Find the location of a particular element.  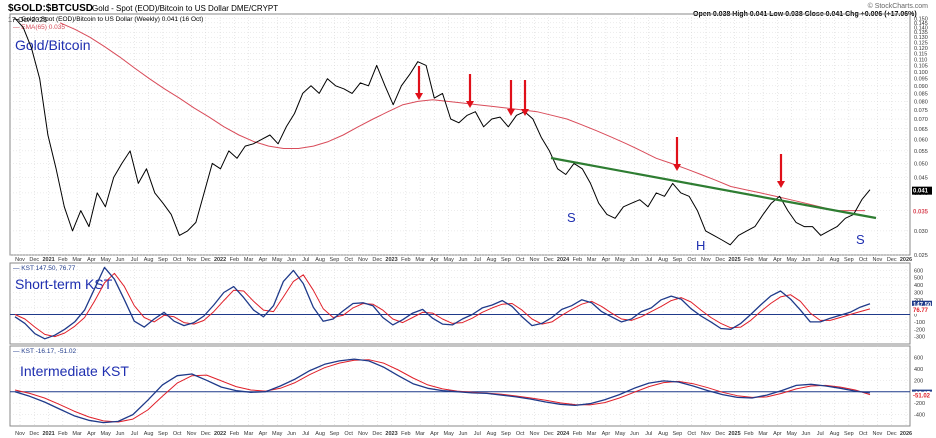

inter-kst-signal-value: -51.02 is located at coordinates (922, 397).